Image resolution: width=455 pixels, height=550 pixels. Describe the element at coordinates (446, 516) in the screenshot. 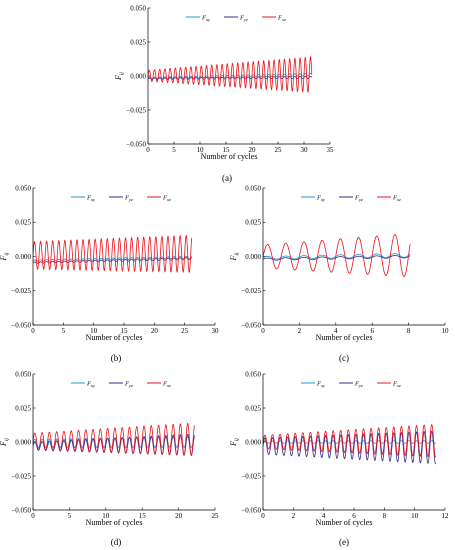

I see `x-tick-label: 12` at that location.